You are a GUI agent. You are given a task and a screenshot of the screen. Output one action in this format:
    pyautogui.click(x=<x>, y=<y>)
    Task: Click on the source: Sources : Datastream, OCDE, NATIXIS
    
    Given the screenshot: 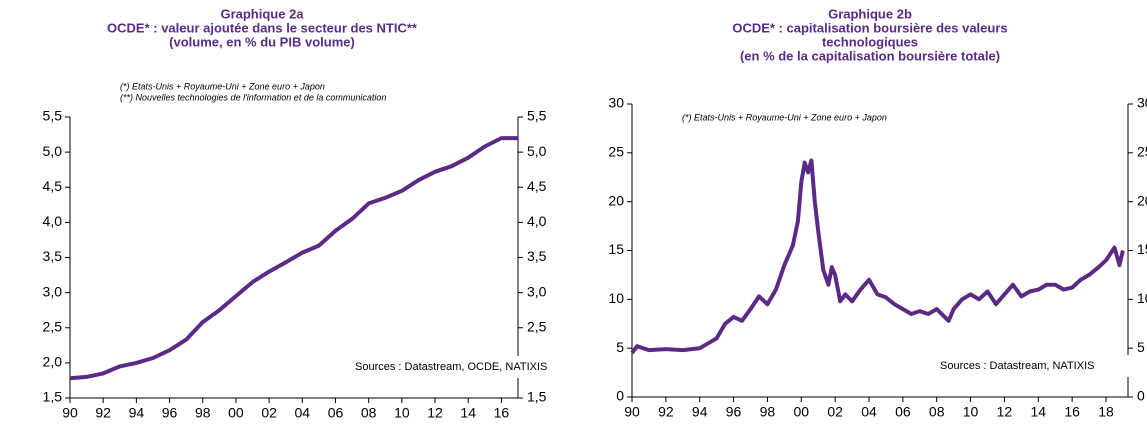 What is the action you would take?
    pyautogui.click(x=451, y=367)
    